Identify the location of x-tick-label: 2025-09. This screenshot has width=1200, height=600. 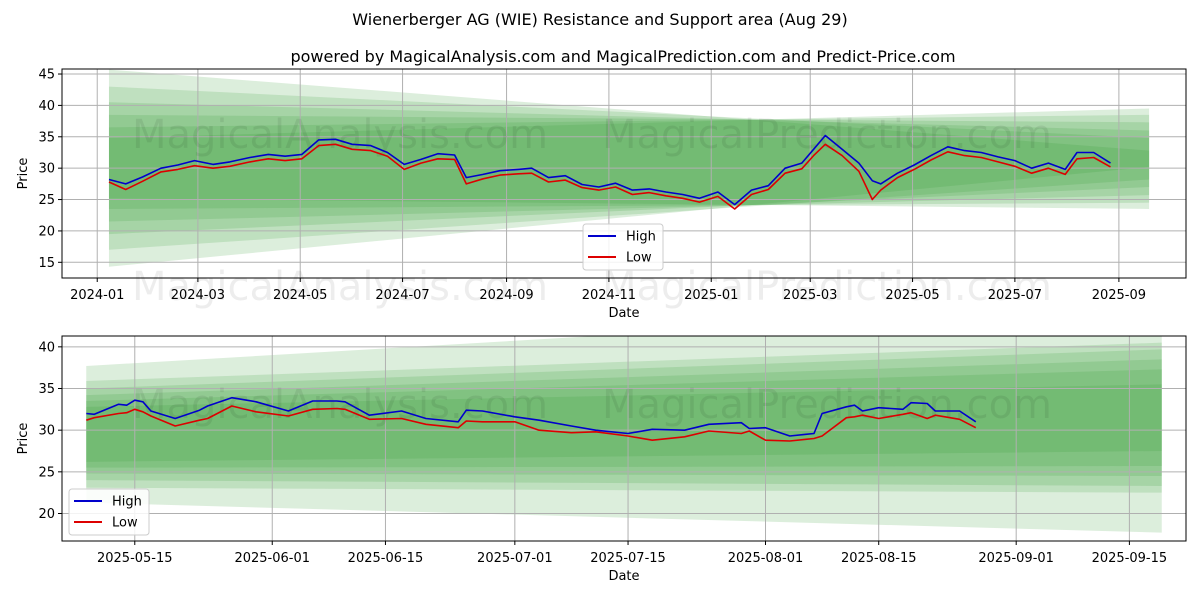
(1119, 295).